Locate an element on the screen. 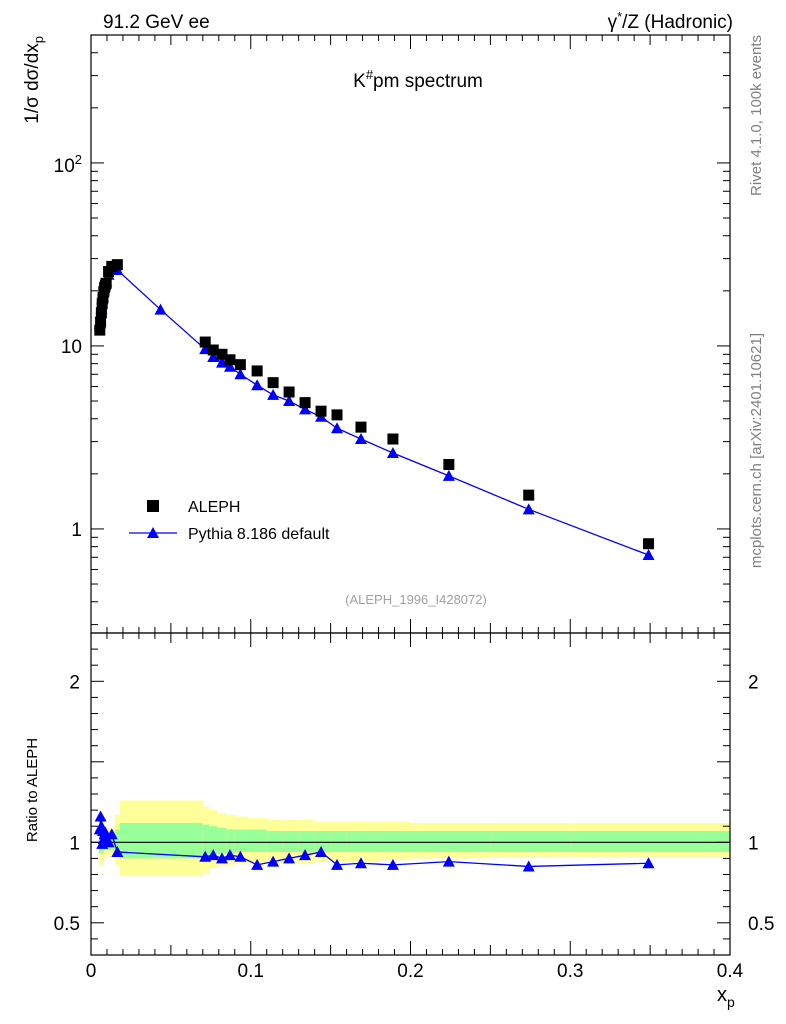  legend-pythia-label: Pythia 8.186 default is located at coordinates (259, 534).